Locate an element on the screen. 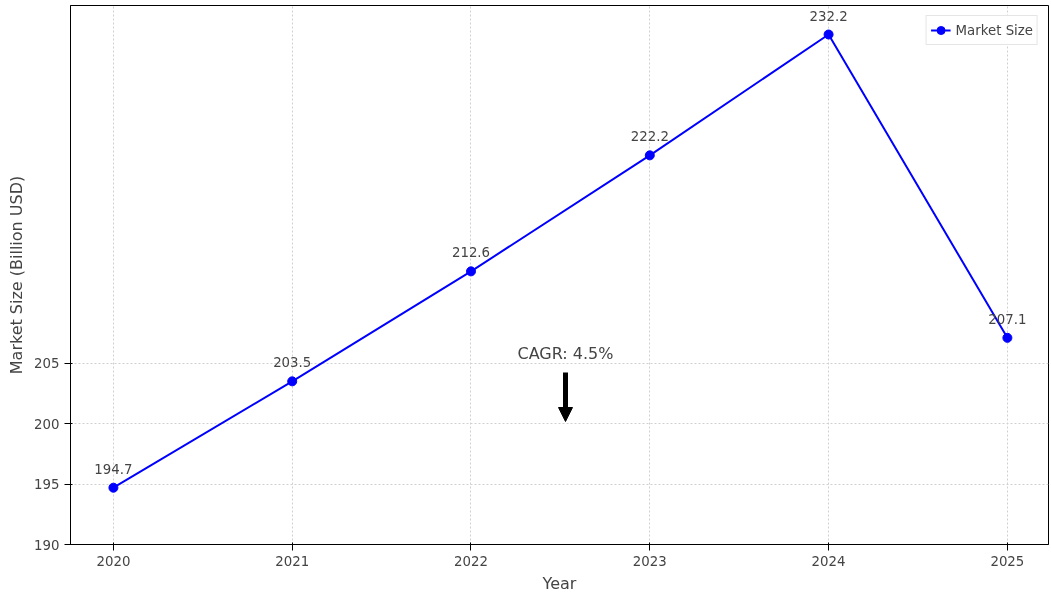  legend-label: Market Size is located at coordinates (994, 30).